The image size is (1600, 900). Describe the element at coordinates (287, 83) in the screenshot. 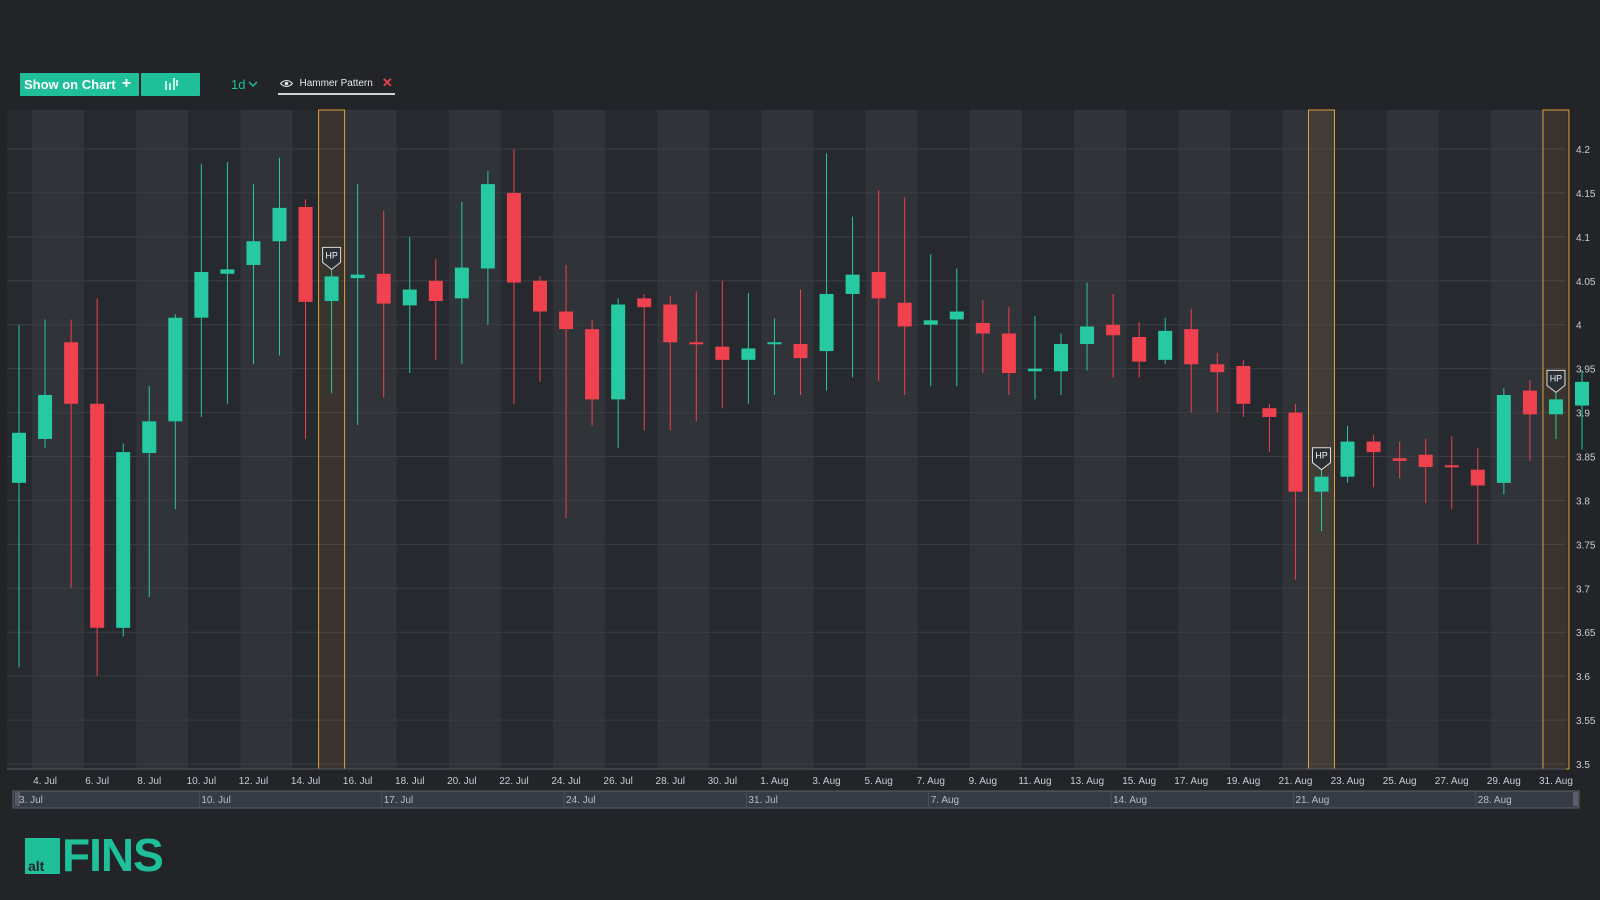

I see `eye-icon` at that location.